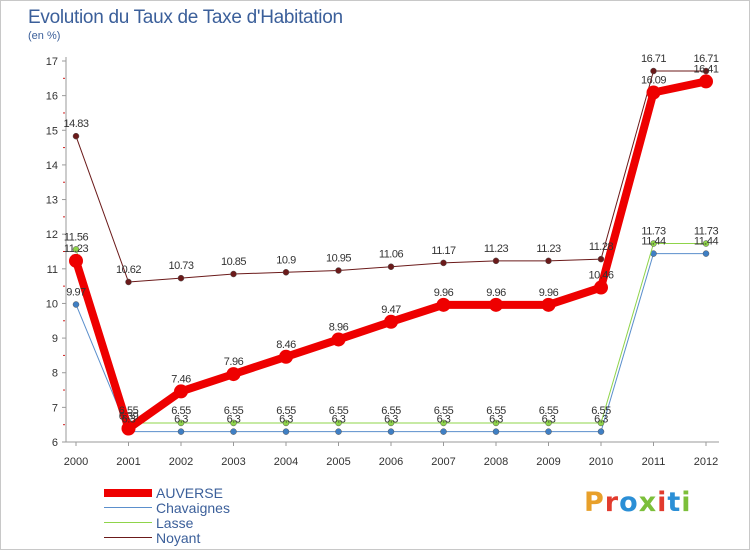 The height and width of the screenshot is (551, 750). Describe the element at coordinates (686, 502) in the screenshot. I see `logo-letter: i` at that location.